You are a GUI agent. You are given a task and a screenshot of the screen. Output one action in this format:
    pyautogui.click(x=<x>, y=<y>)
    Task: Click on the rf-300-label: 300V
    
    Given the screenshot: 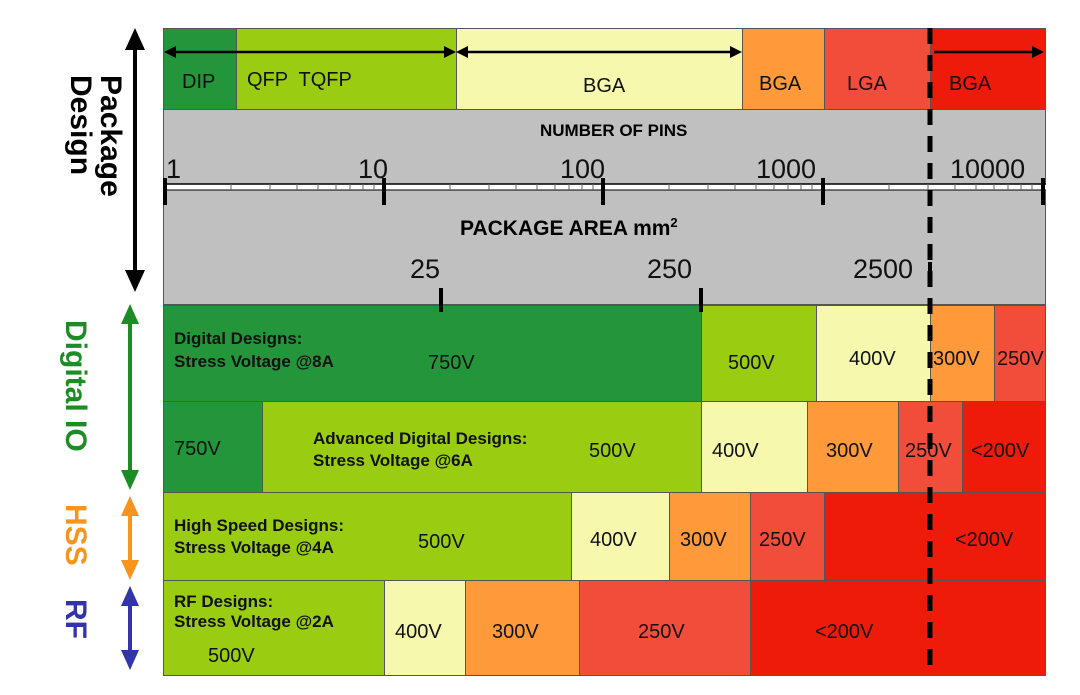 What is the action you would take?
    pyautogui.click(x=515, y=632)
    